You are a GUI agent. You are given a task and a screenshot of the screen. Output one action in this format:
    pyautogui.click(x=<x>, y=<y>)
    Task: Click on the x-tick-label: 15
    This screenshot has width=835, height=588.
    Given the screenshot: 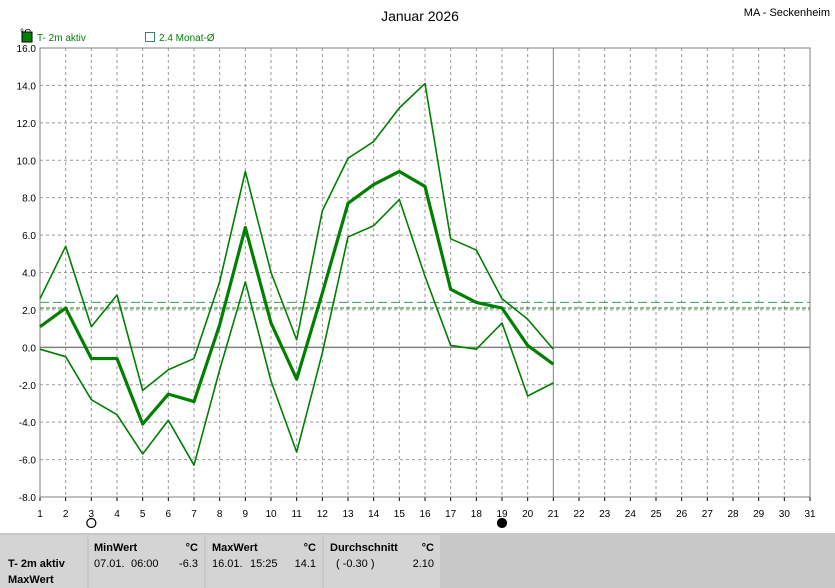 What is the action you would take?
    pyautogui.click(x=400, y=514)
    